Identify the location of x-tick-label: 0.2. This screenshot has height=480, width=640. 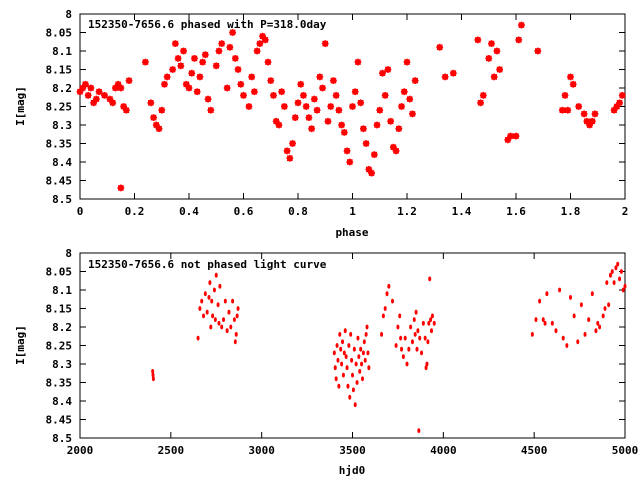
(135, 211).